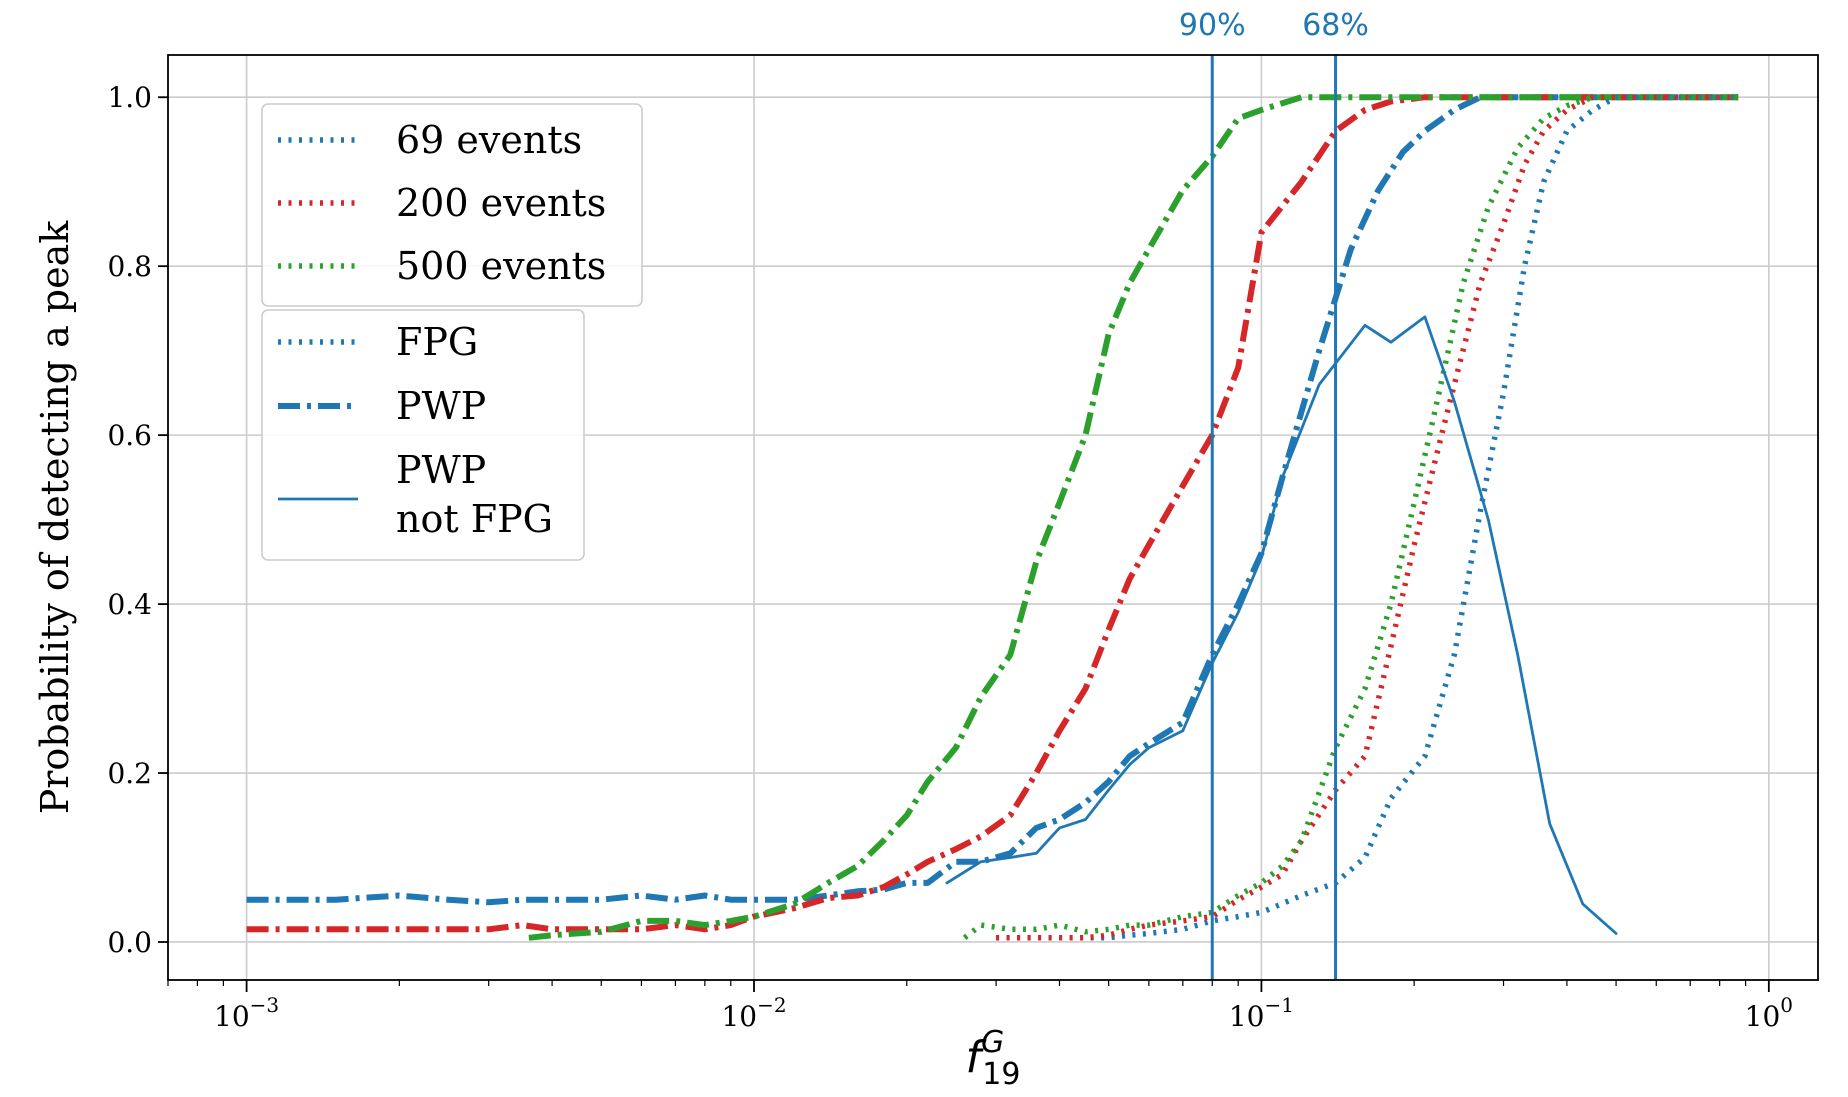 This screenshot has width=1848, height=1097. Describe the element at coordinates (129, 266) in the screenshot. I see `y-tick-label: 0.8` at that location.